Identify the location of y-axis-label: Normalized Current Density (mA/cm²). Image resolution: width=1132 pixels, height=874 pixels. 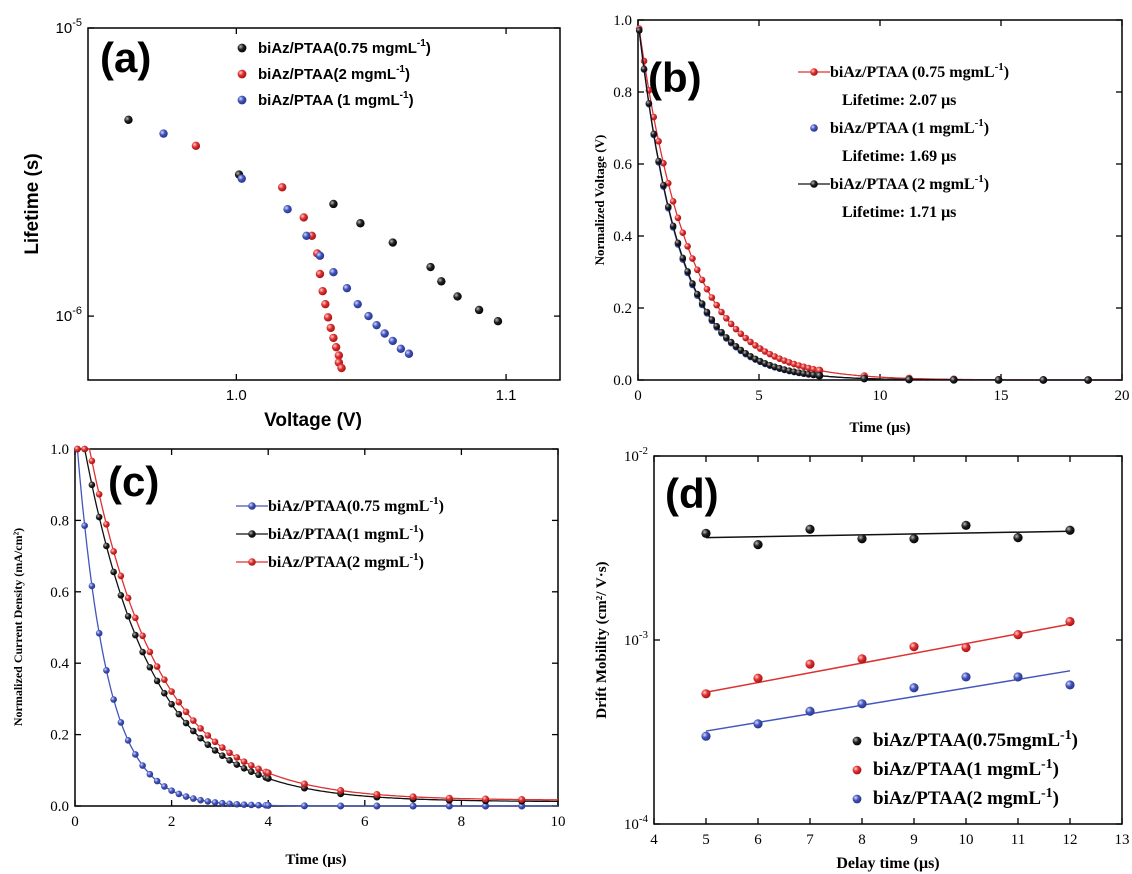
(18, 627).